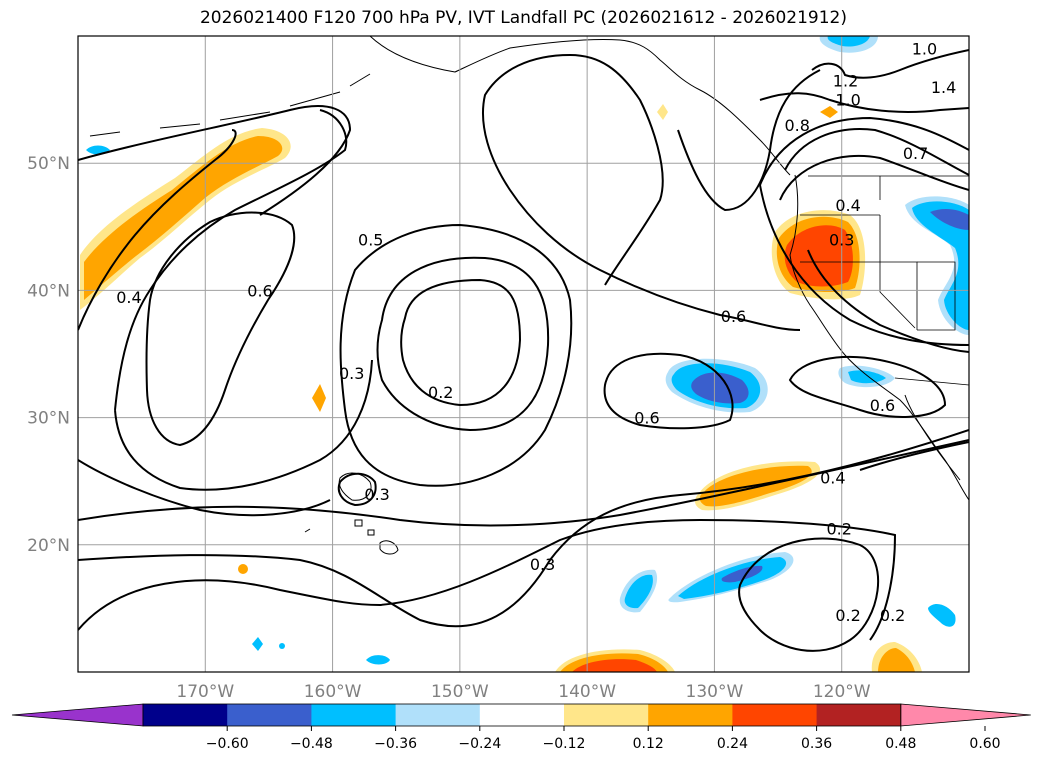  Describe the element at coordinates (282, 646) in the screenshot. I see `shade-negative-speck-b` at that location.